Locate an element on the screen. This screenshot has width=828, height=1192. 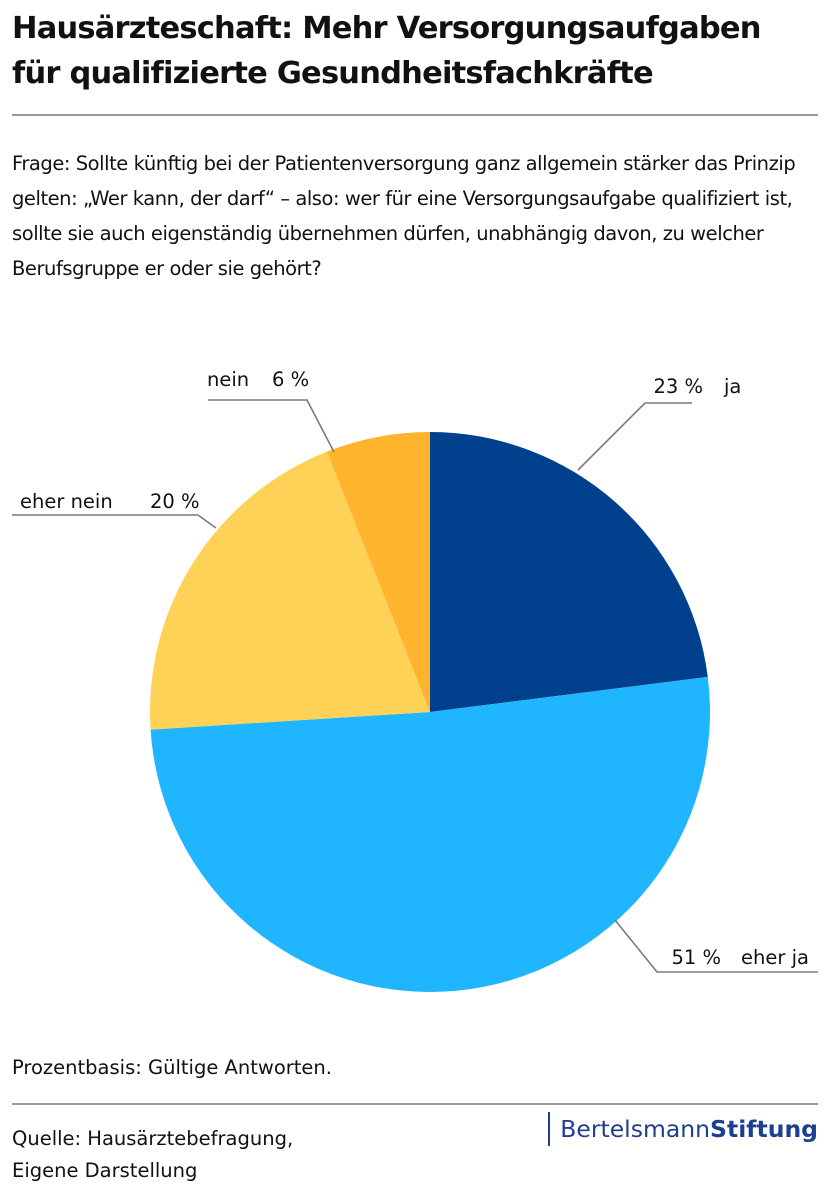
slice-label-nein: nein 6 % is located at coordinates (271, 410).